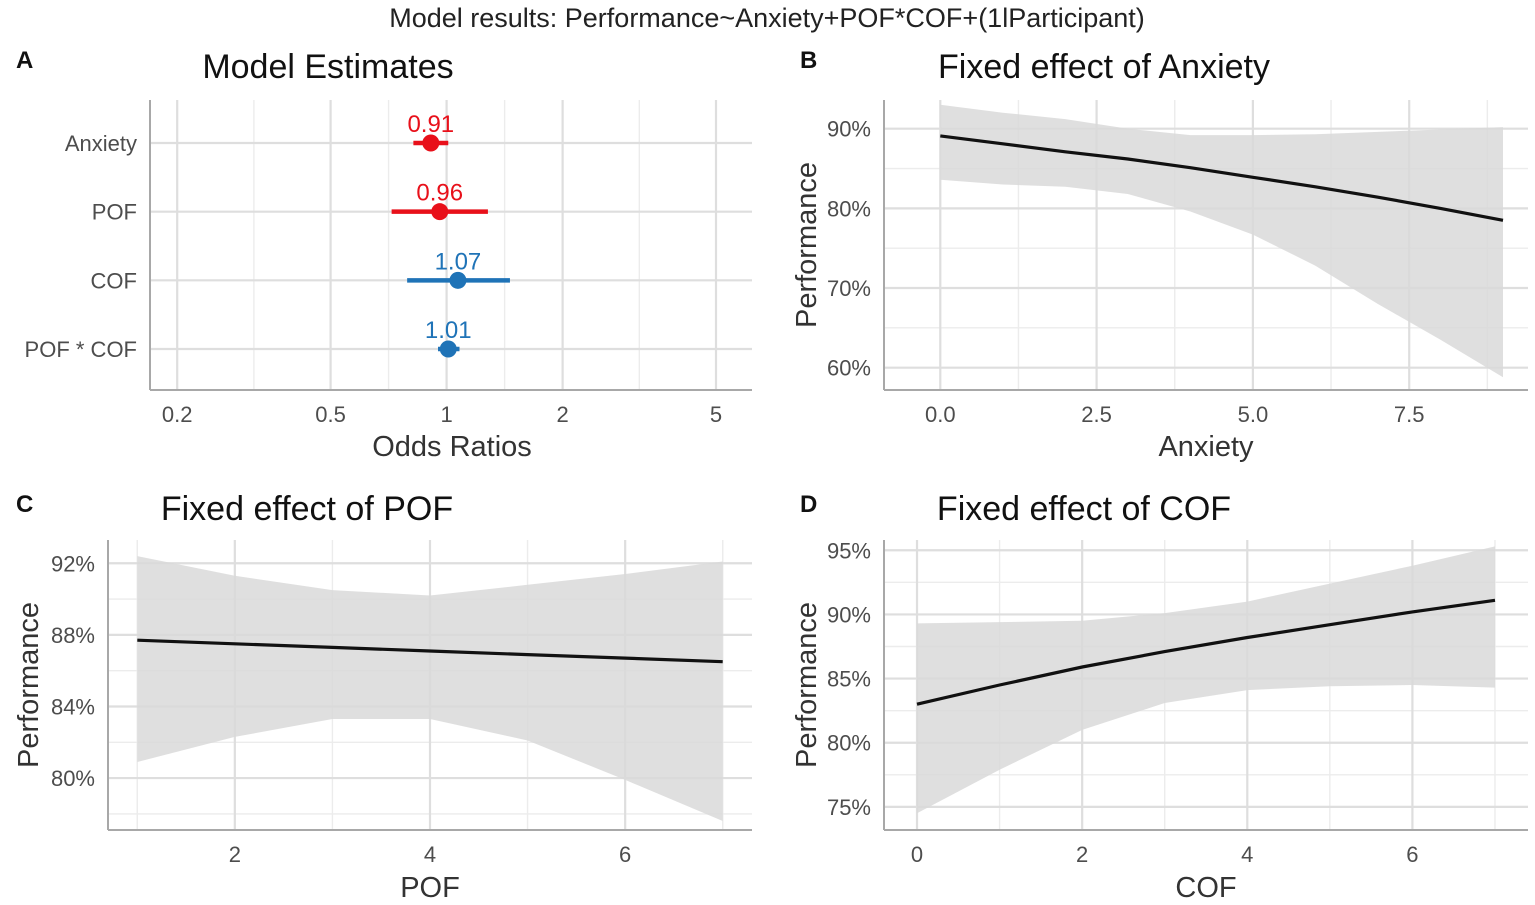 This screenshot has width=1535, height=905. What do you see at coordinates (114, 212) in the screenshot?
I see `y-tick-label: POF` at bounding box center [114, 212].